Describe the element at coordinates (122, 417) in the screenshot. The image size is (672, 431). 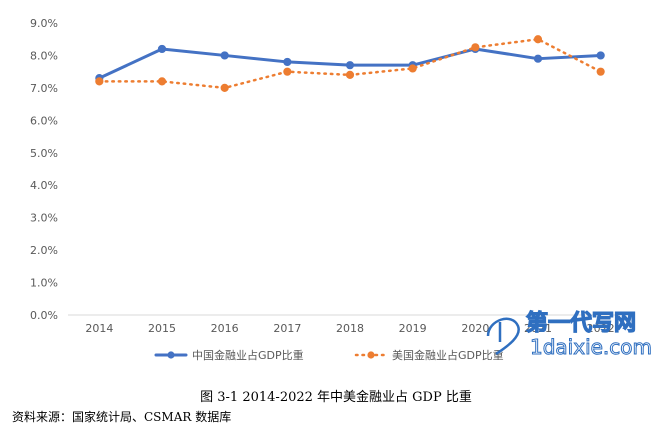
I see `figure-source: 资料来源：国家统计局、CSMAR 数据库` at that location.